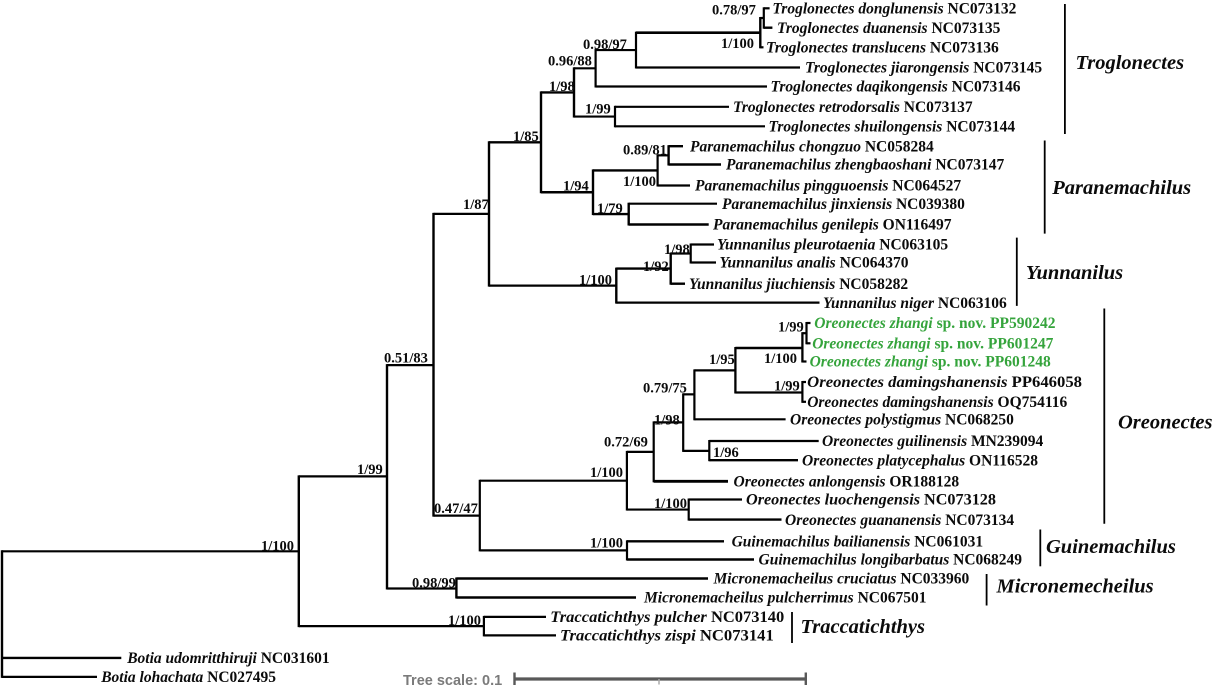 This screenshot has height=692, width=1212. What do you see at coordinates (452, 681) in the screenshot?
I see `svg-text: Tree scale: 0.1` at bounding box center [452, 681].